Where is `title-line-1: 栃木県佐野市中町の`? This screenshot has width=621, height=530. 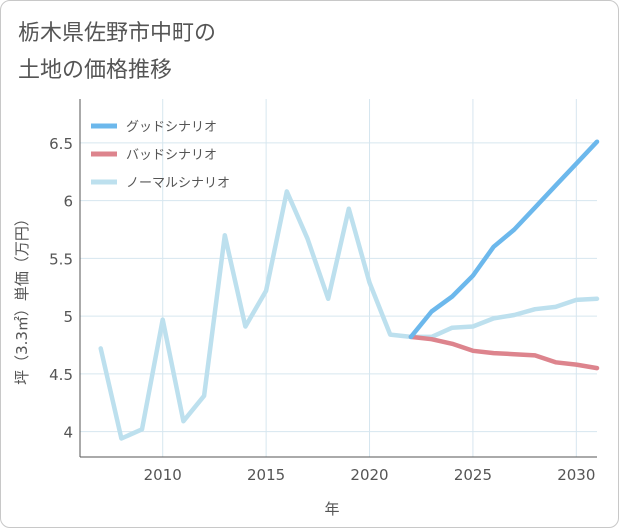 title-line-1: 栃木県佐野市中町の is located at coordinates (117, 33).